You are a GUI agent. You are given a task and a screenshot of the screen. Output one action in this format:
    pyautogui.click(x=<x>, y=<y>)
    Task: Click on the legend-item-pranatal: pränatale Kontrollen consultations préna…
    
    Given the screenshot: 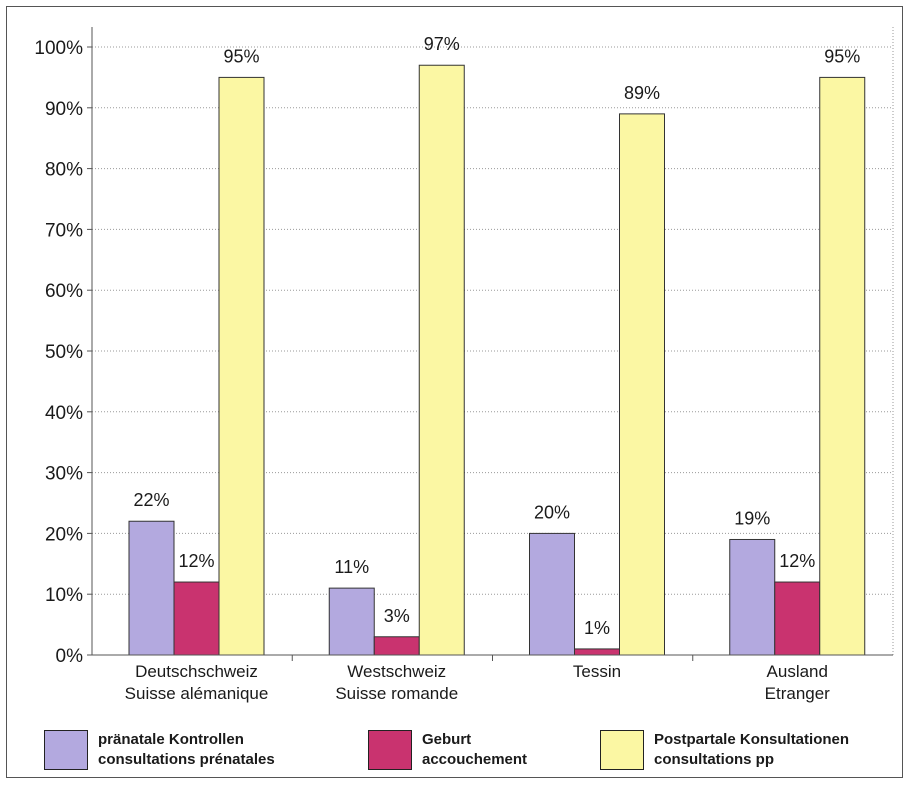 What is the action you would take?
    pyautogui.click(x=159, y=750)
    